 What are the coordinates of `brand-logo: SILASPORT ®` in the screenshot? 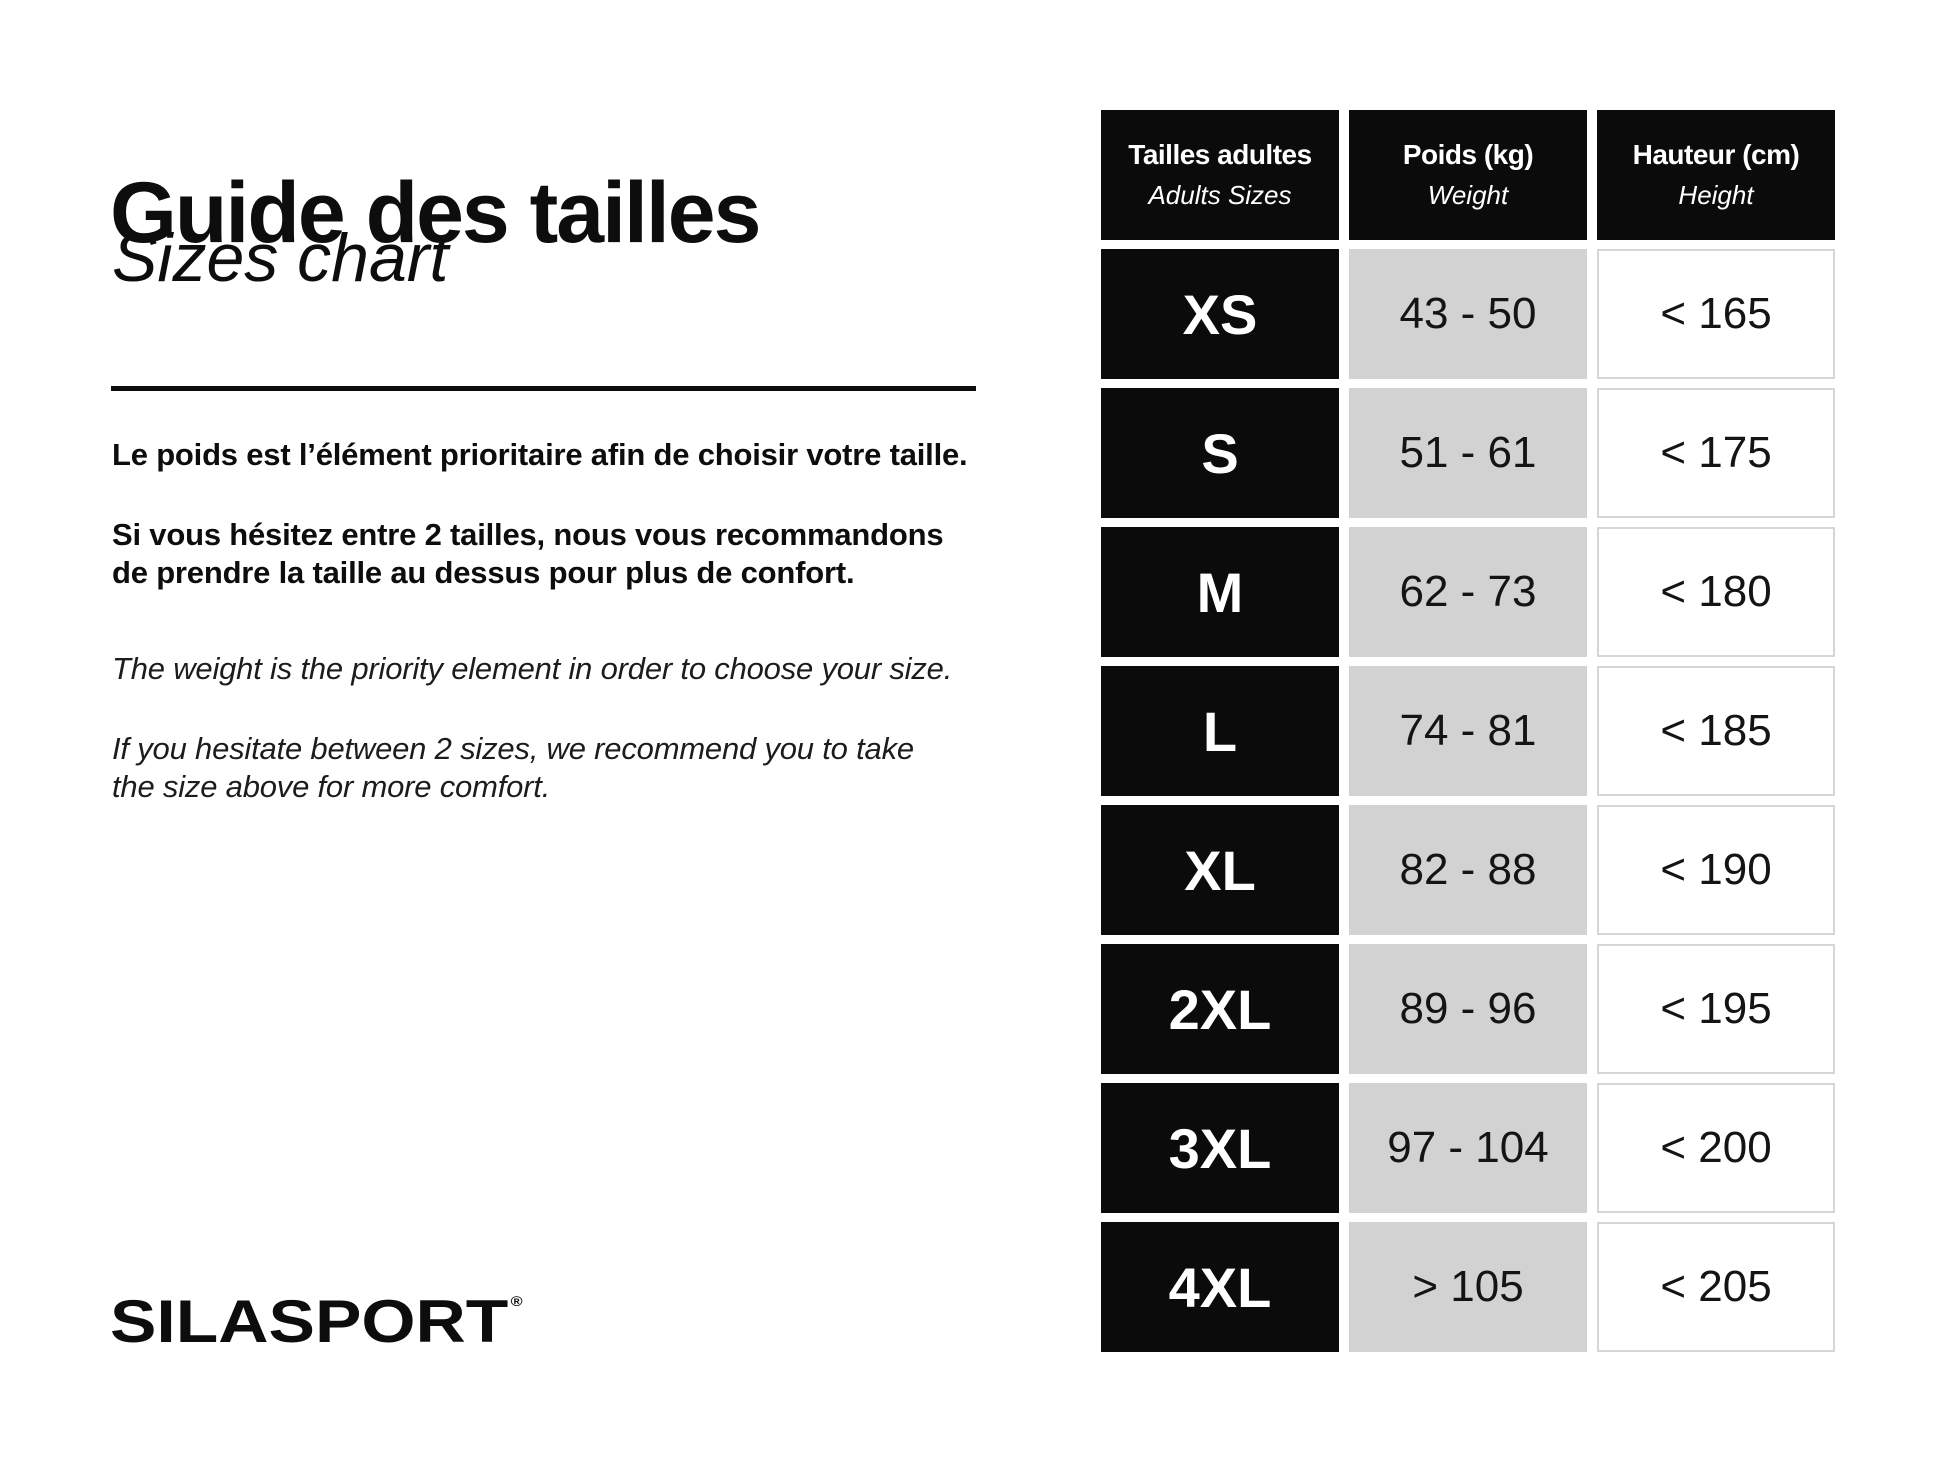 It's located at (316, 1322).